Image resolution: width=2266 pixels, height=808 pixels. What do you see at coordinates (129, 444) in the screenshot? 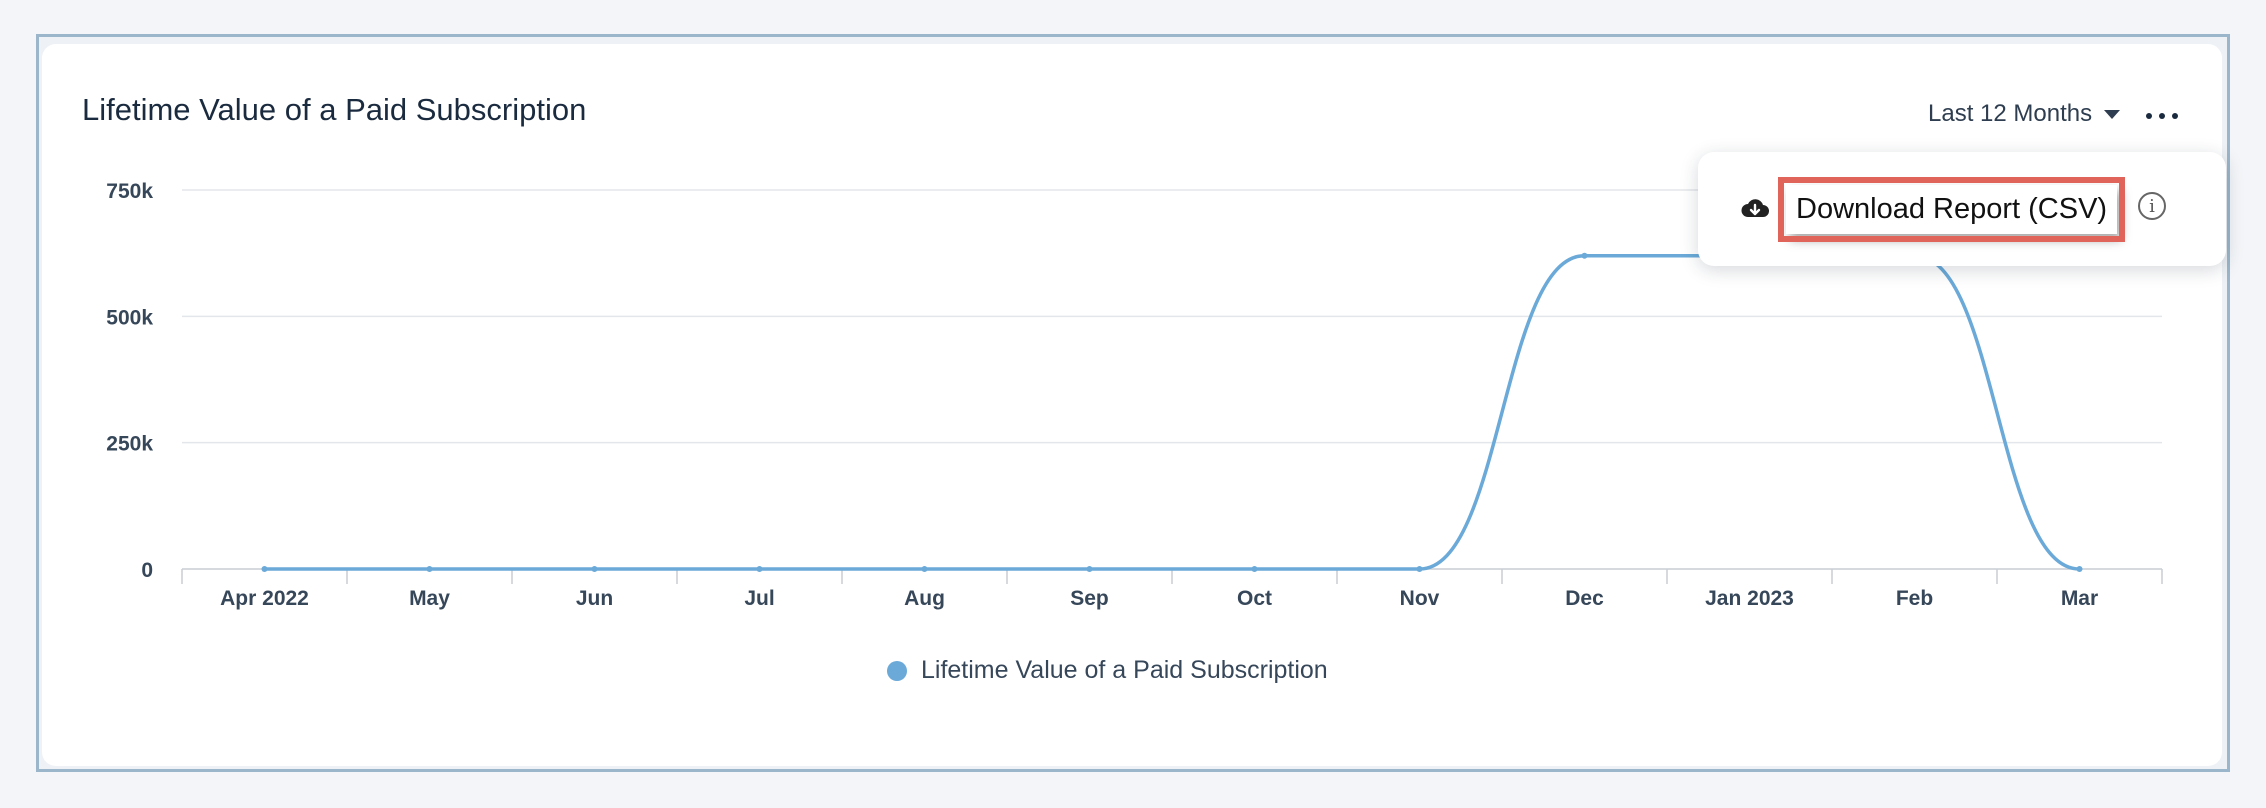
I see `y-tick-label: 250k` at bounding box center [129, 444].